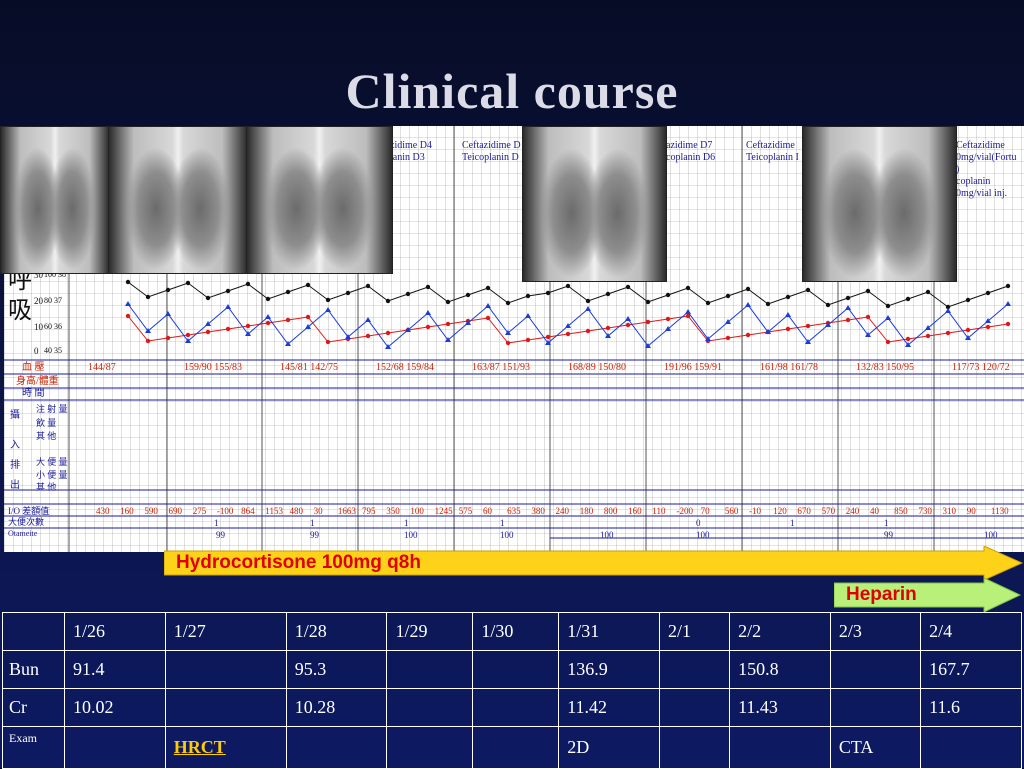 This screenshot has width=1024, height=769. Describe the element at coordinates (52, 409) in the screenshot. I see `io-sub-label-injection: 注 射 量` at that location.